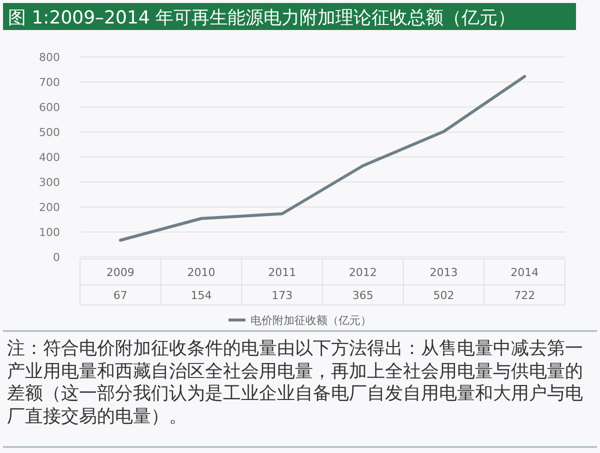 Image resolution: width=600 pixels, height=453 pixels. I want to click on data-label: 365, so click(363, 295).